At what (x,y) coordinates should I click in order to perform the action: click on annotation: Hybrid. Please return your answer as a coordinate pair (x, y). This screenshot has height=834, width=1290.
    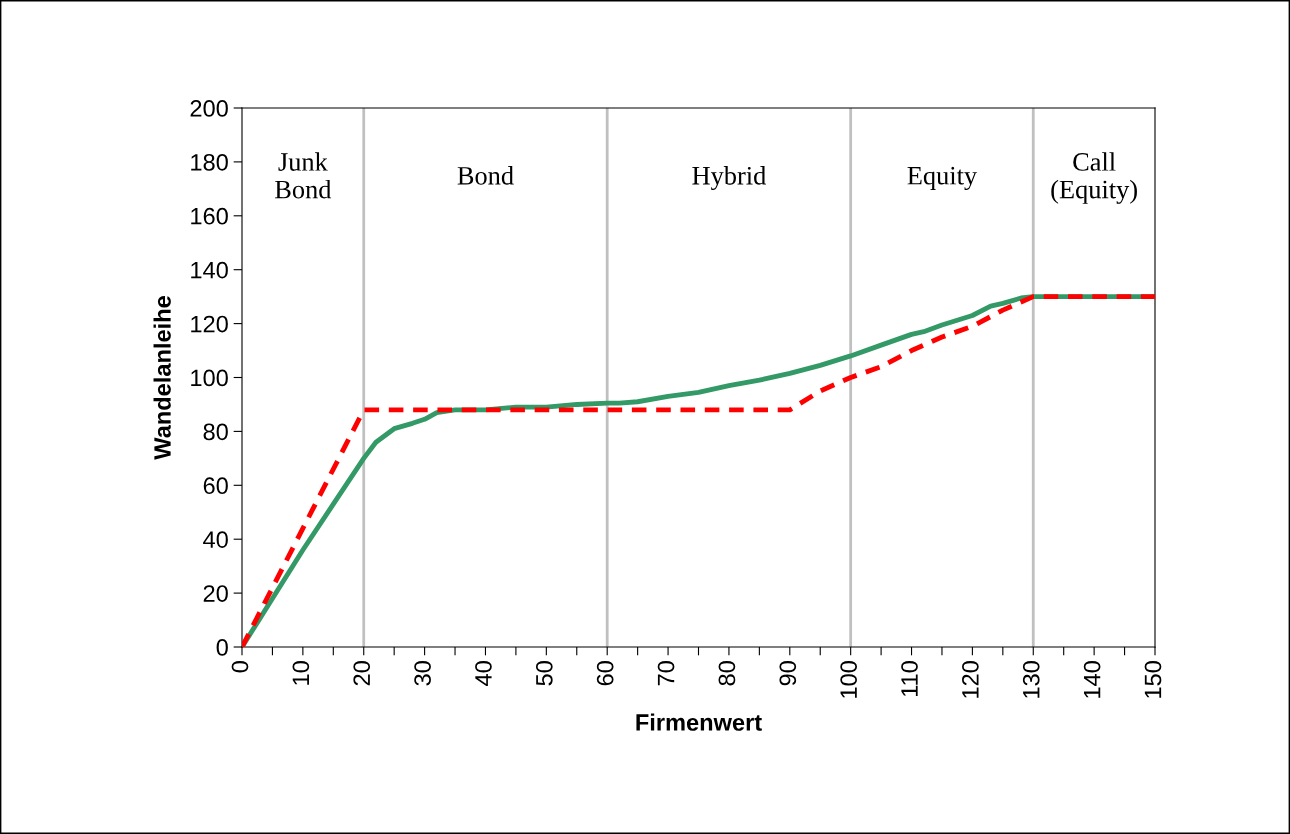
    Looking at the image, I should click on (729, 178).